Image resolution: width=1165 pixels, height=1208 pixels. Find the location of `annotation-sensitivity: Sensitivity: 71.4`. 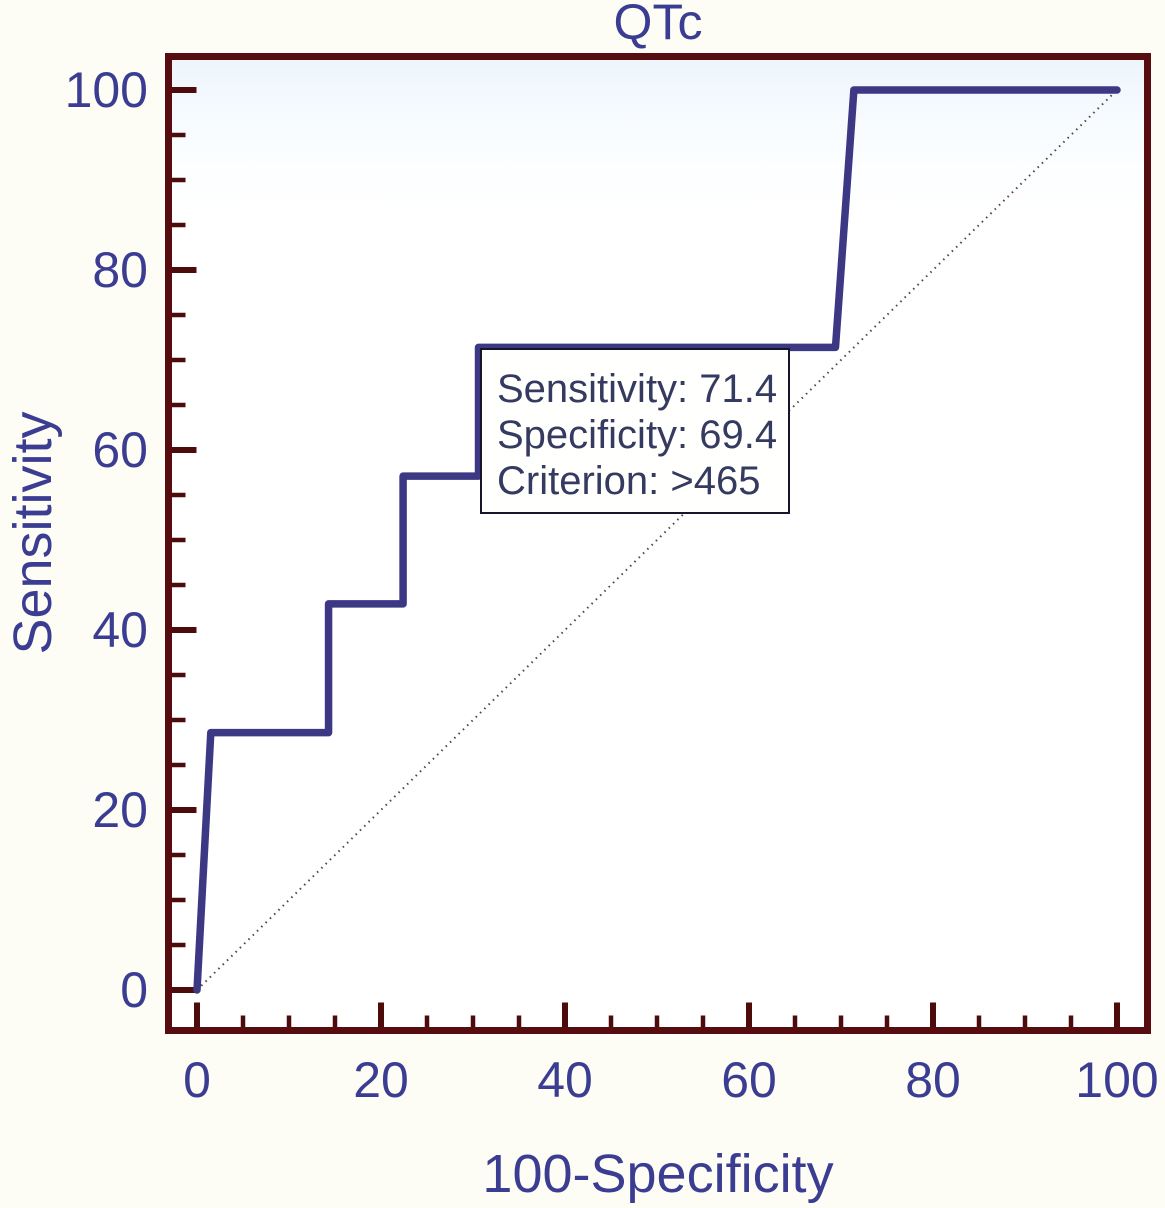

annotation-sensitivity: Sensitivity: 71.4 is located at coordinates (637, 389).